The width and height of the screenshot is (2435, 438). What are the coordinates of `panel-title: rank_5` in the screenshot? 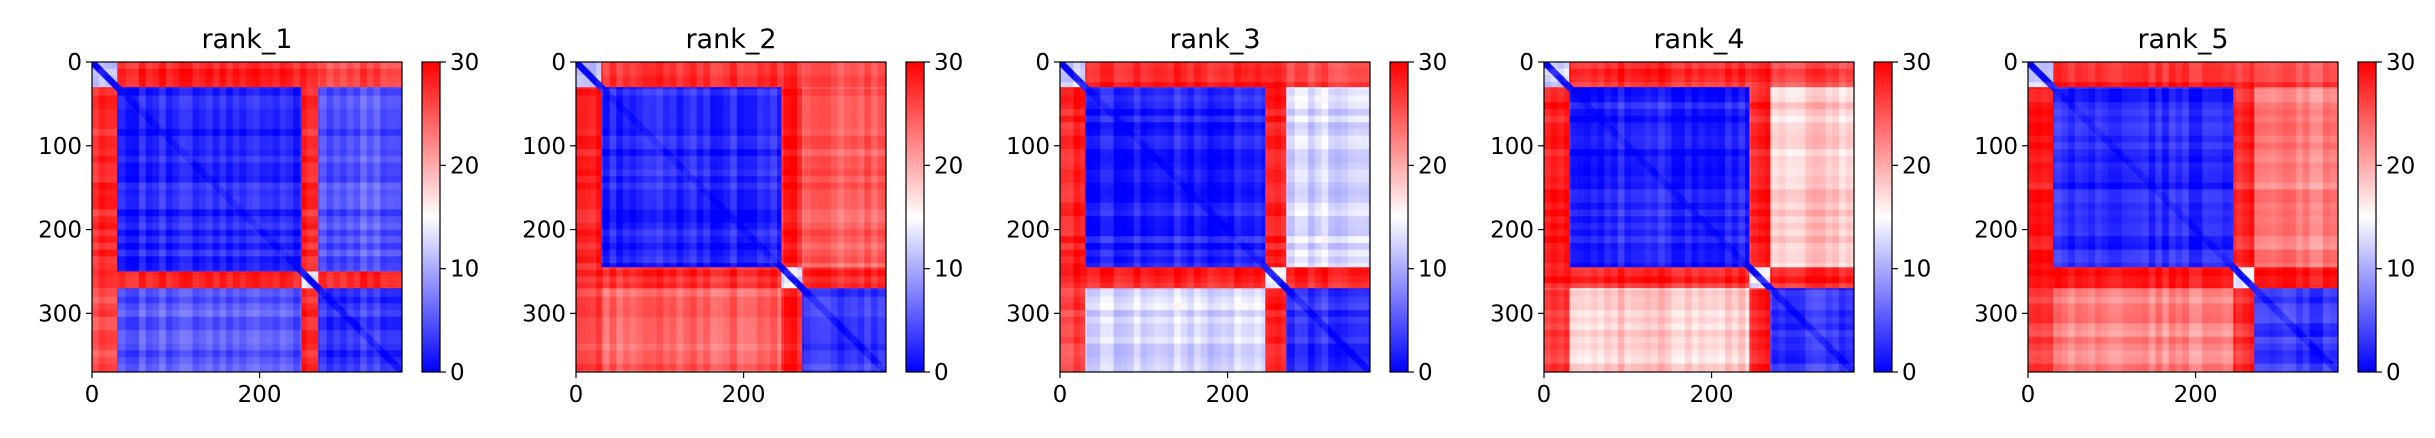 It's located at (2182, 39).